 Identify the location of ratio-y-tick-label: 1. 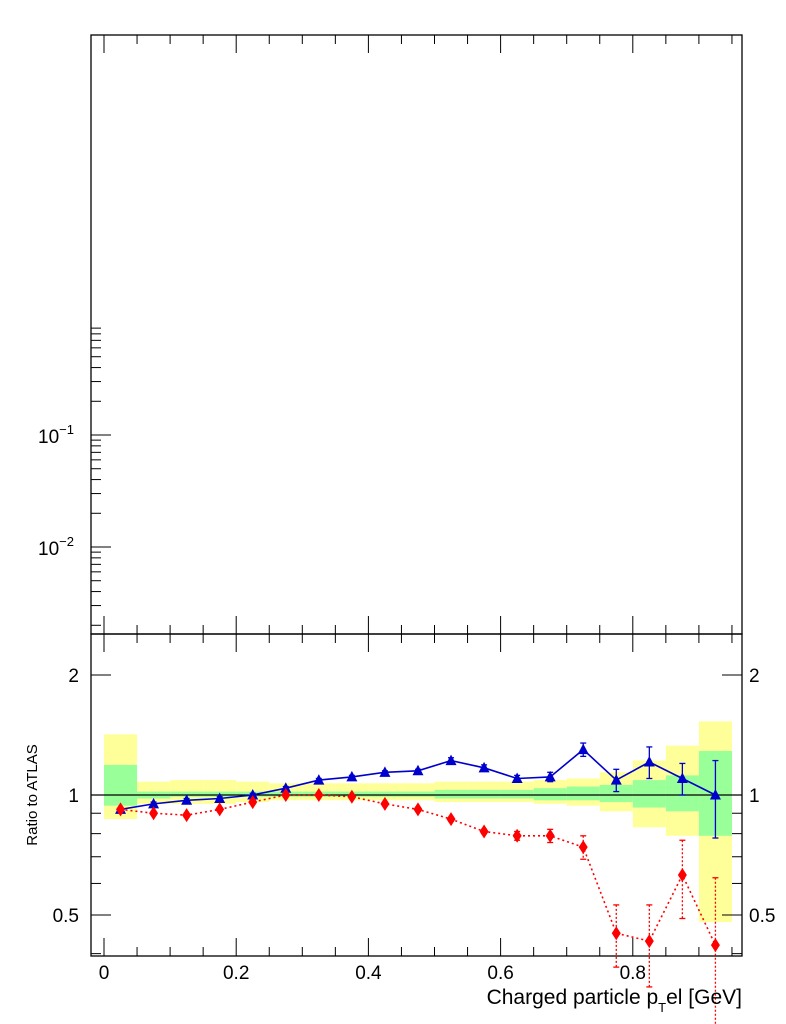
(73, 796).